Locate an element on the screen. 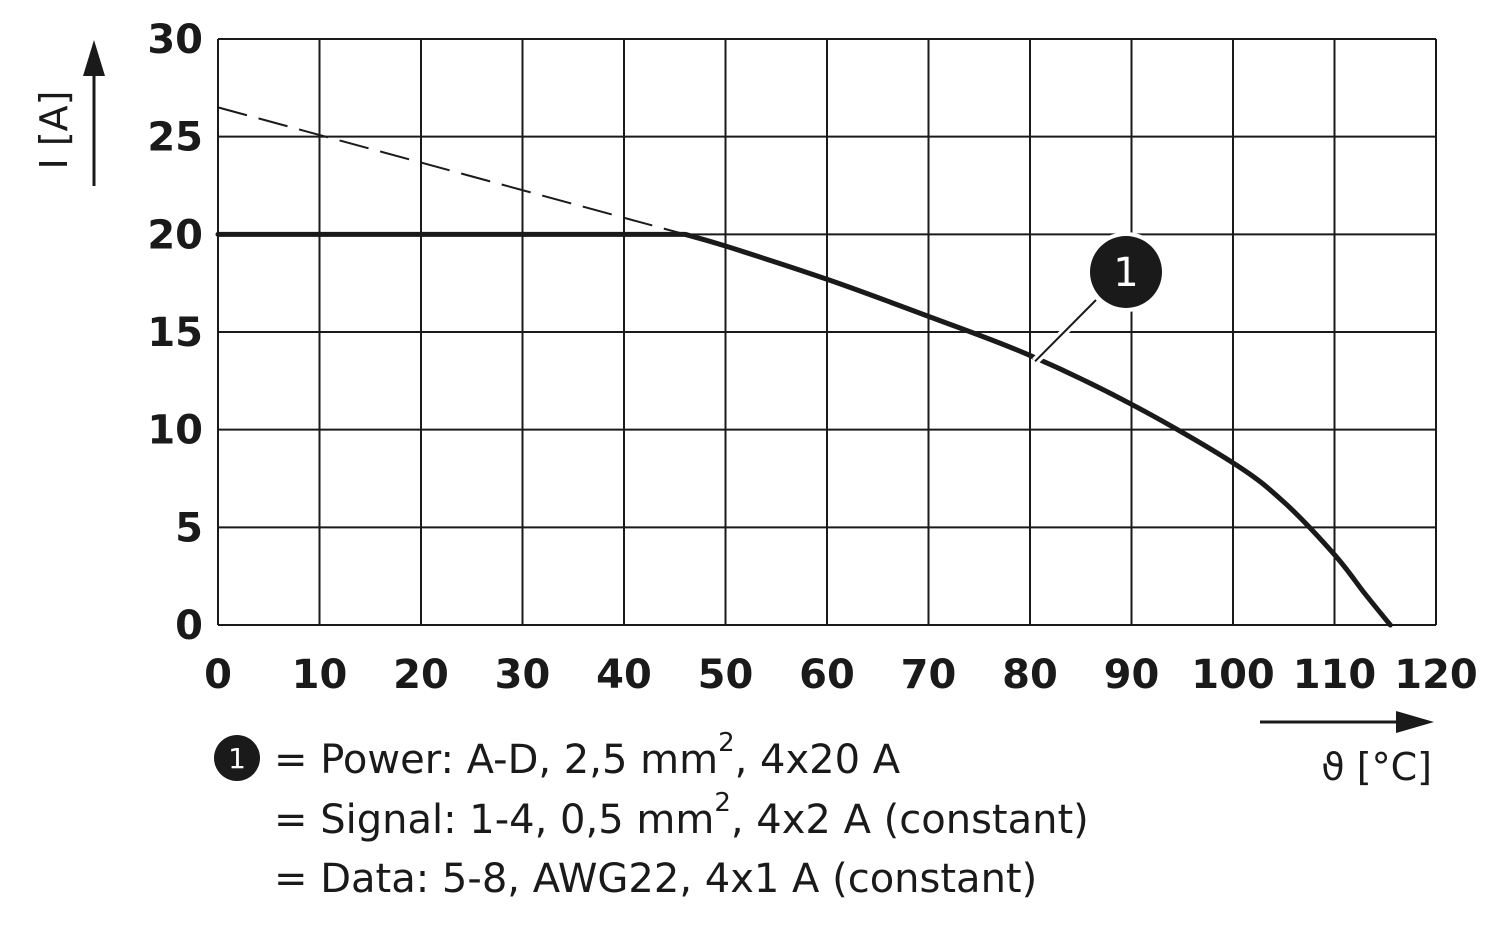 The height and width of the screenshot is (938, 1500). x-tick-label: 90 is located at coordinates (1132, 675).